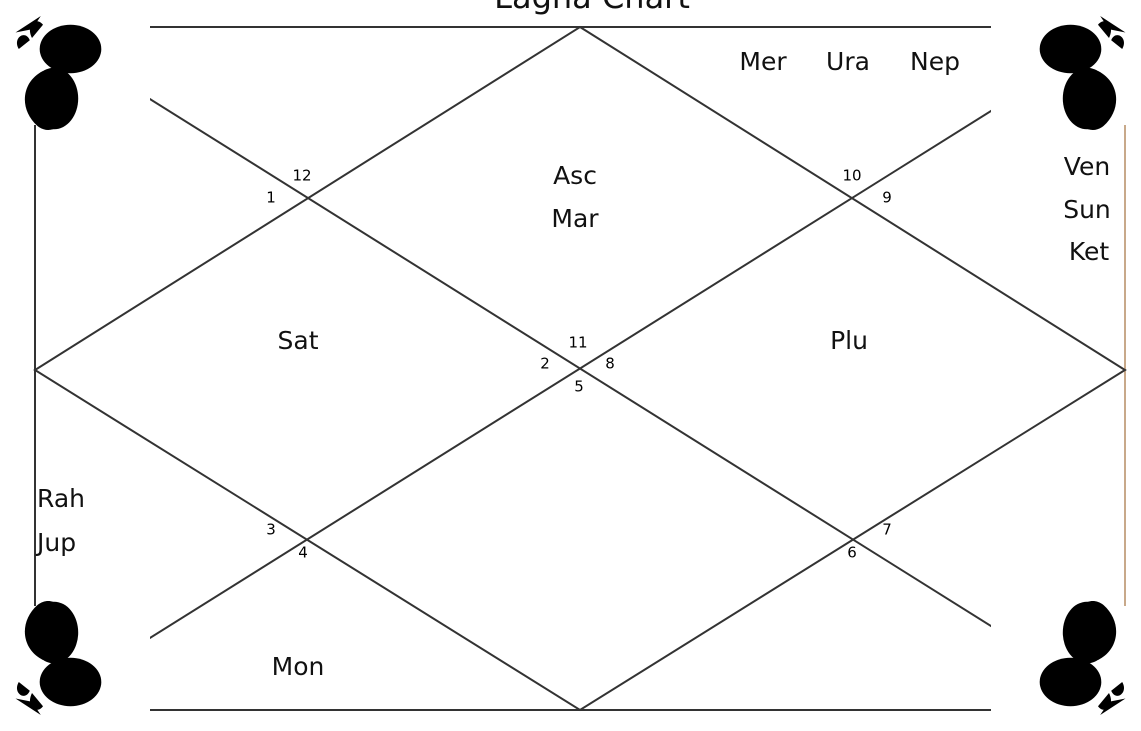  What do you see at coordinates (61, 498) in the screenshot?
I see `planet-label: Rah` at bounding box center [61, 498].